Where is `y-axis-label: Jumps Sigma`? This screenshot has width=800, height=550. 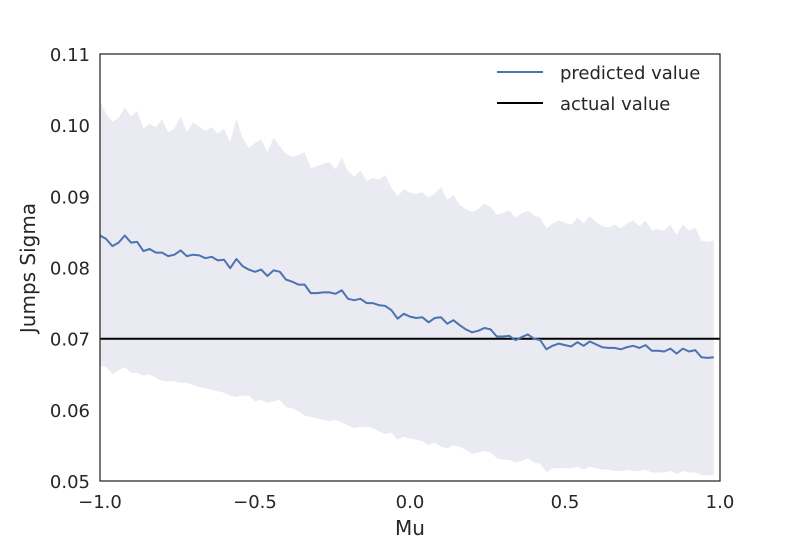
y-axis-label: Jumps Sigma is located at coordinates (28, 269).